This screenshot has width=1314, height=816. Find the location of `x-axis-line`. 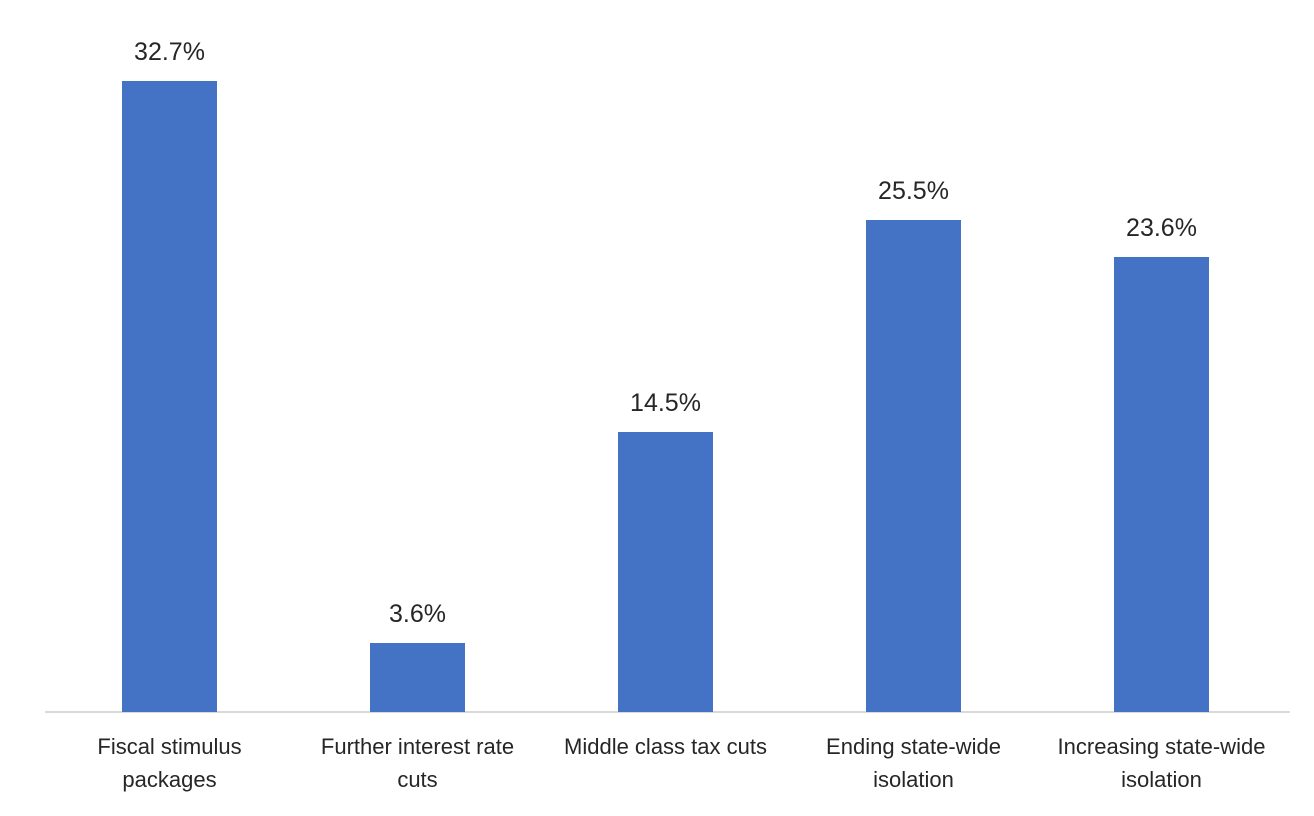

x-axis-line is located at coordinates (667, 712).